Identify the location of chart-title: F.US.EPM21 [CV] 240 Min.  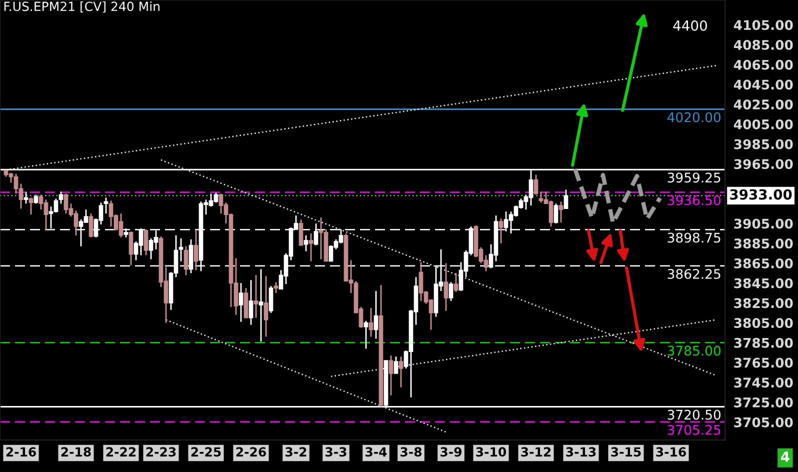
(82, 7).